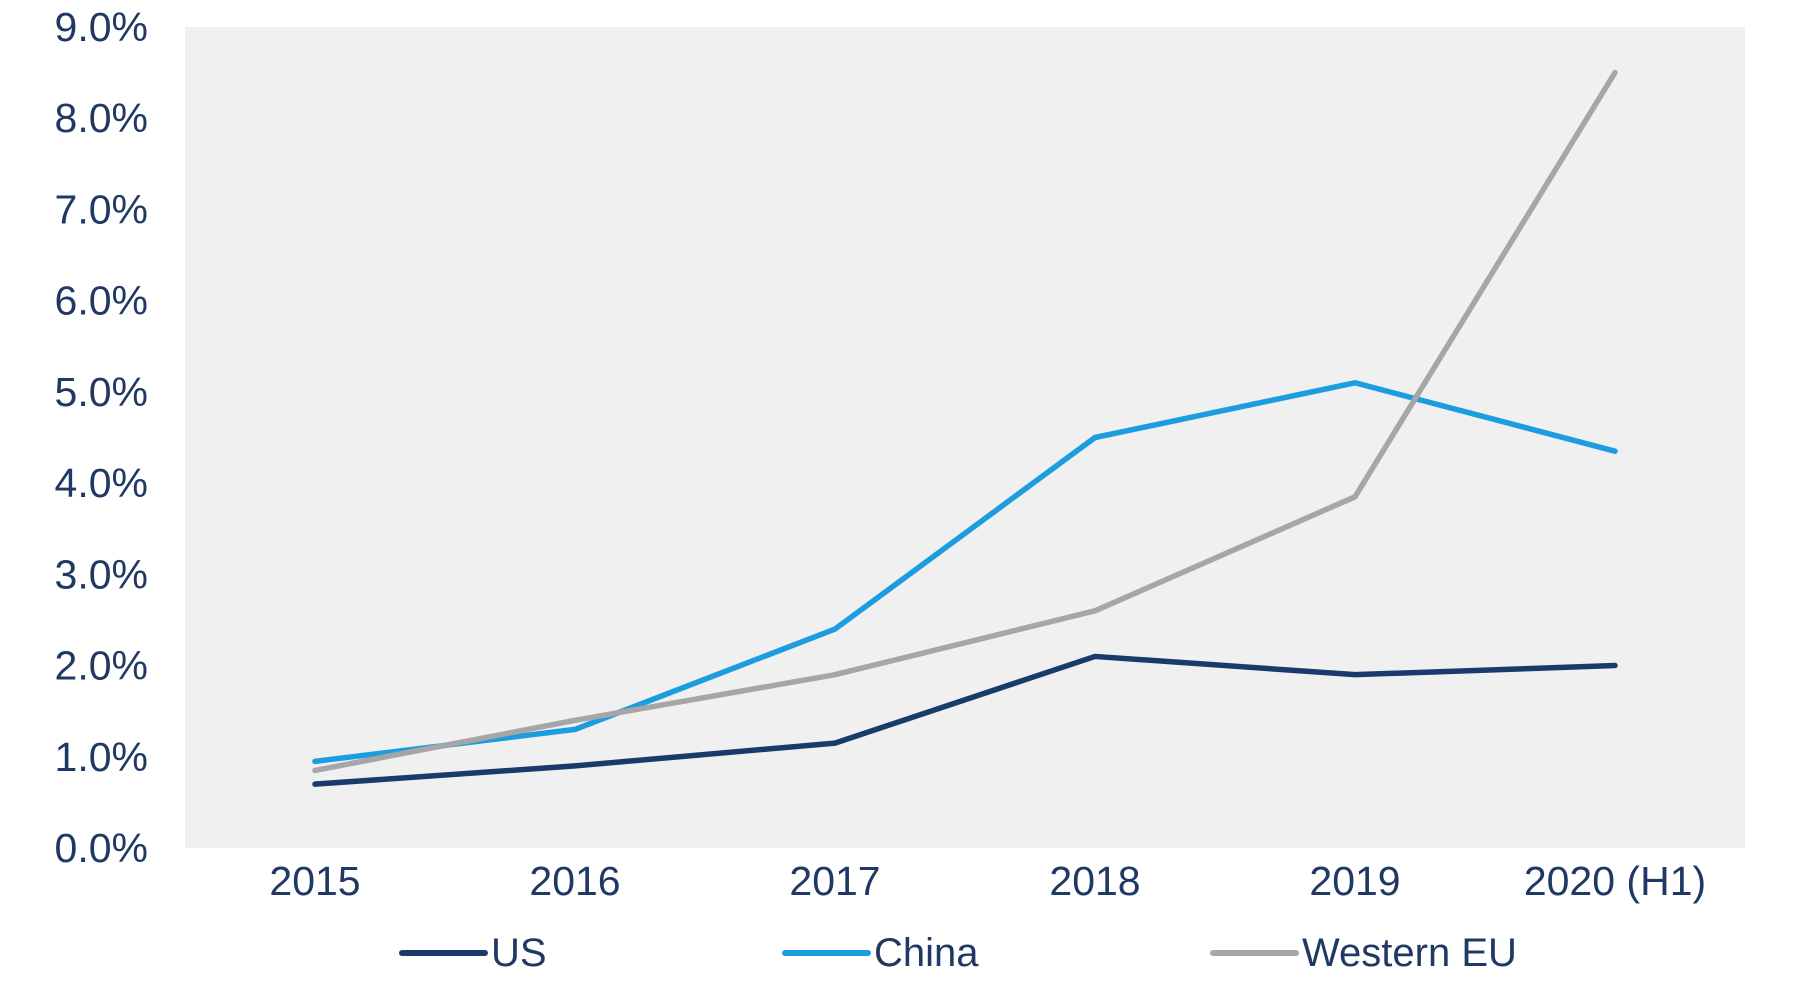 Image resolution: width=1800 pixels, height=1001 pixels. What do you see at coordinates (314, 881) in the screenshot?
I see `x-tick-label: 2015` at bounding box center [314, 881].